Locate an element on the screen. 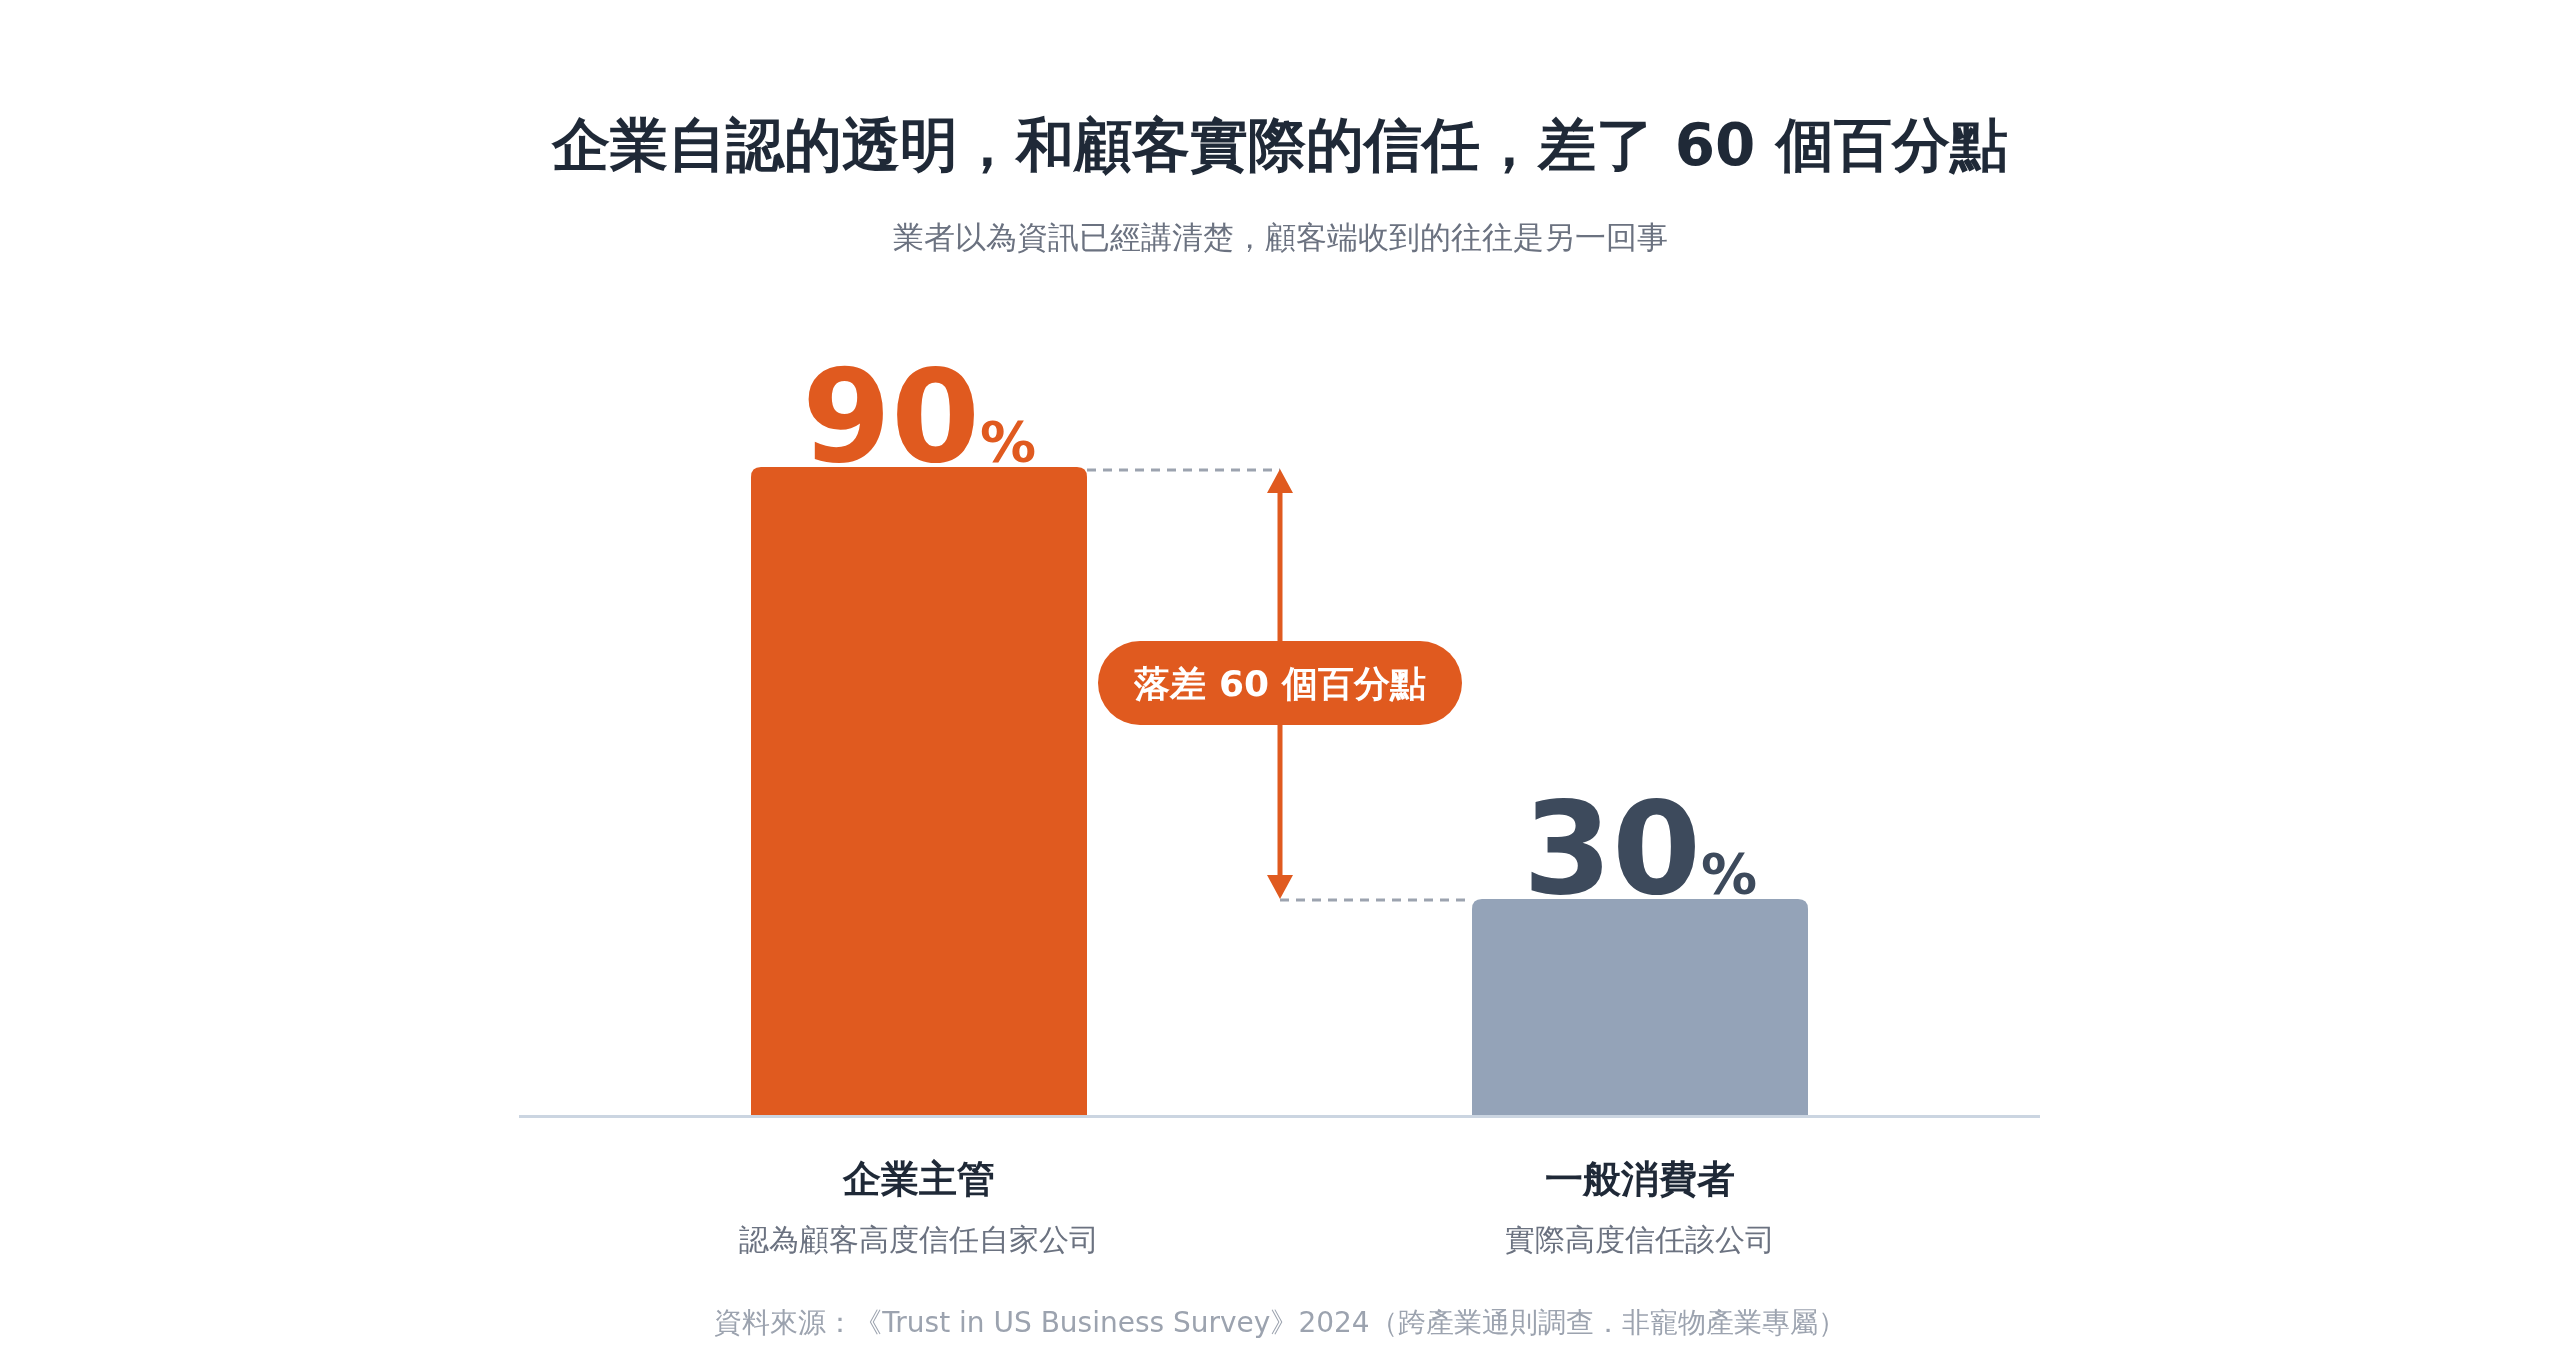  x-tick-label: 一般消費者 is located at coordinates (1640, 1179).